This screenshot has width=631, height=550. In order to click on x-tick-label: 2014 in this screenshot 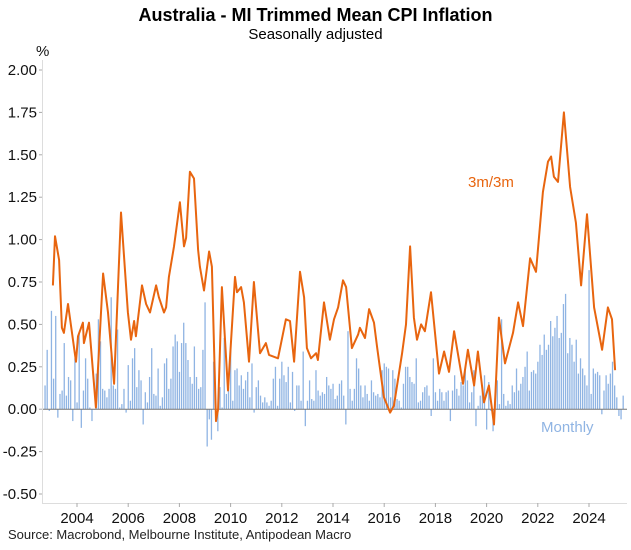, I will do `click(332, 518)`.